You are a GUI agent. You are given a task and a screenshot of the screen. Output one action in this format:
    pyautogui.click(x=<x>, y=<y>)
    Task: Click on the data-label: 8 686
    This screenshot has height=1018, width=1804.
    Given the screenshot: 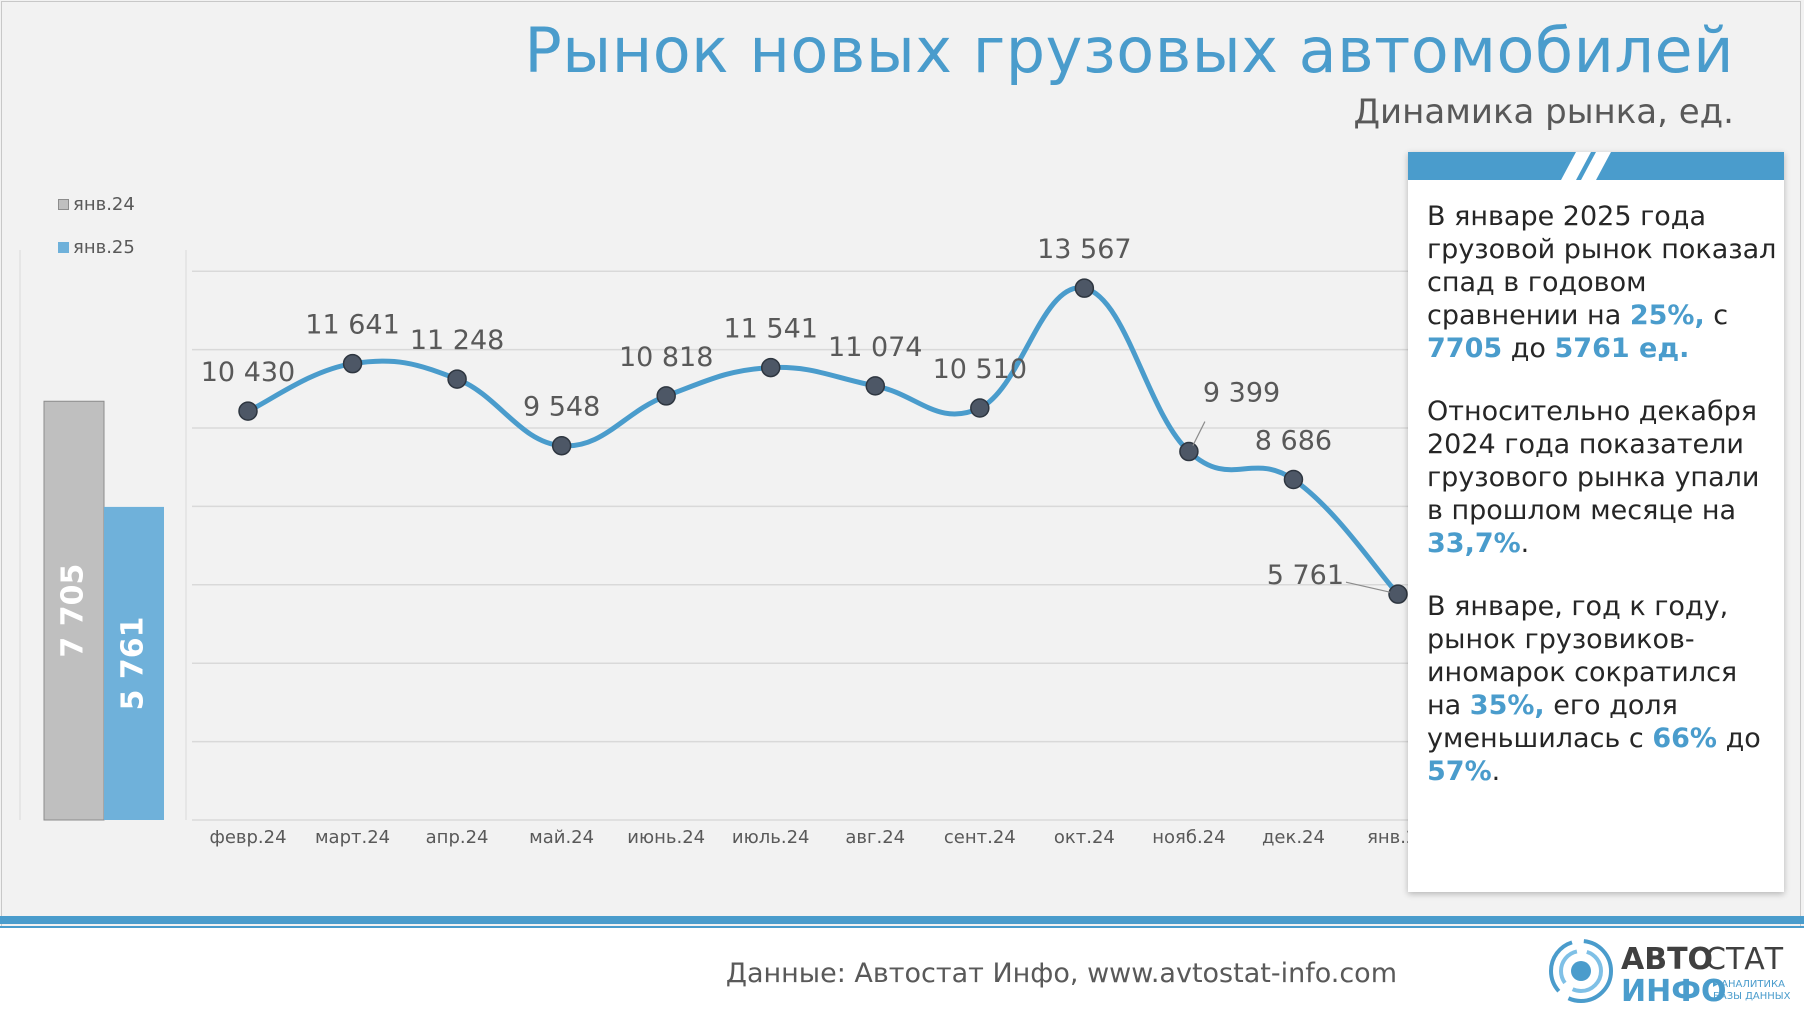 What is the action you would take?
    pyautogui.click(x=1293, y=441)
    